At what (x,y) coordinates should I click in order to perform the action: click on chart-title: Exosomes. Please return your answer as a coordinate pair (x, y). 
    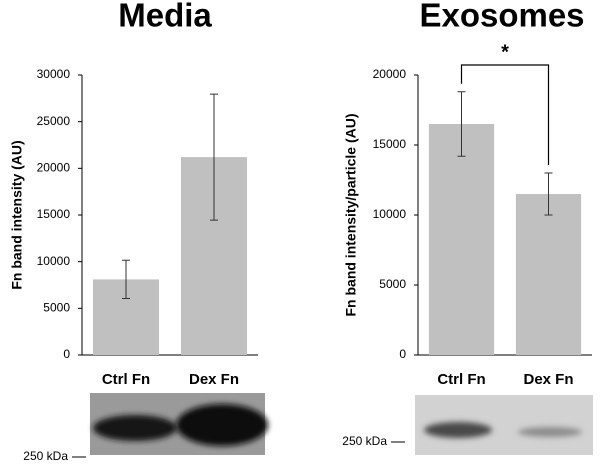
    Looking at the image, I should click on (501, 17).